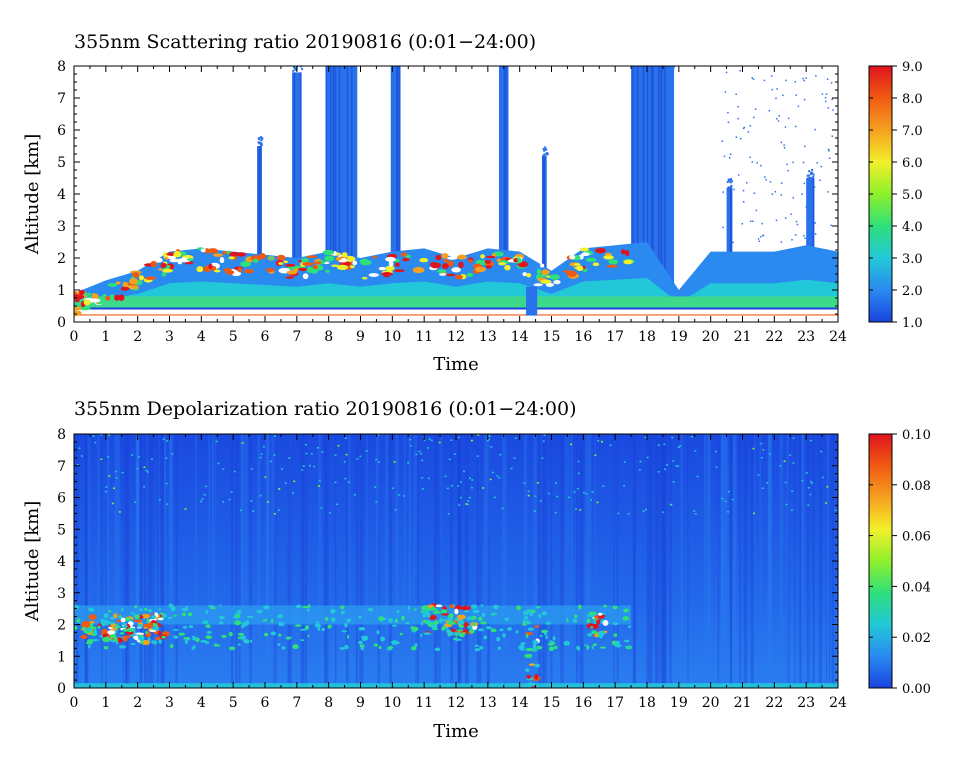 The height and width of the screenshot is (770, 960). What do you see at coordinates (296, 337) in the screenshot?
I see `x-tick-label: 7` at bounding box center [296, 337].